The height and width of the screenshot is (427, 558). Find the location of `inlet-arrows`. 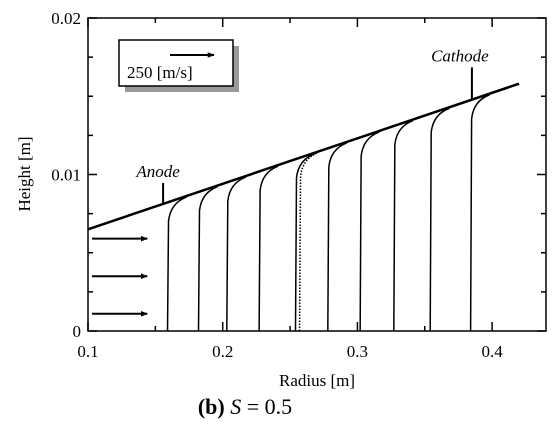

inlet-arrows is located at coordinates (120, 276).